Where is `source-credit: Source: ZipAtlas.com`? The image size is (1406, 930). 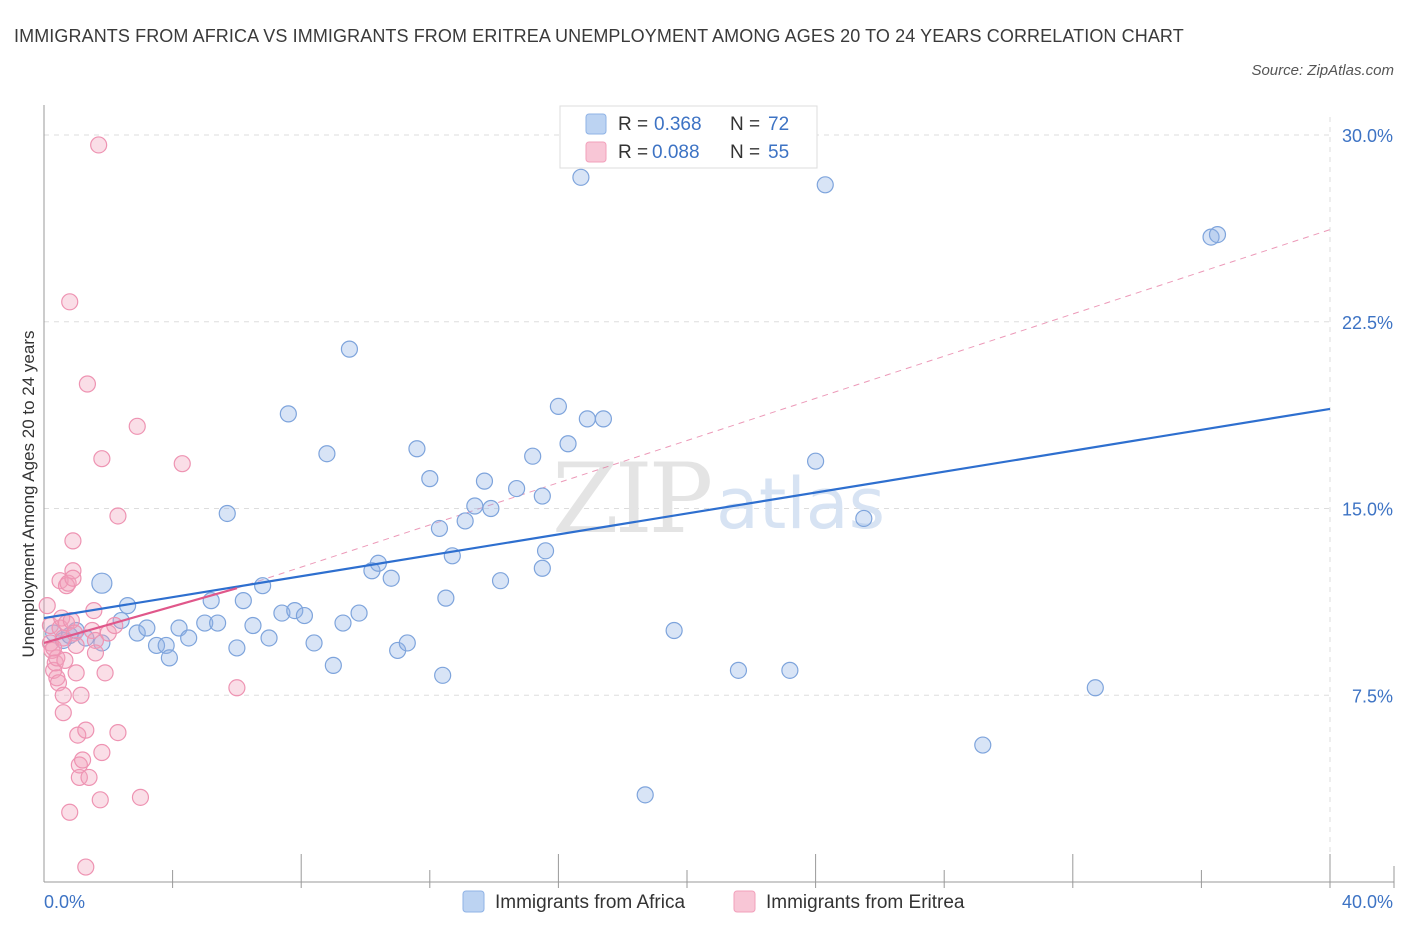
source-credit: Source: ZipAtlas.com is located at coordinates (1322, 70).